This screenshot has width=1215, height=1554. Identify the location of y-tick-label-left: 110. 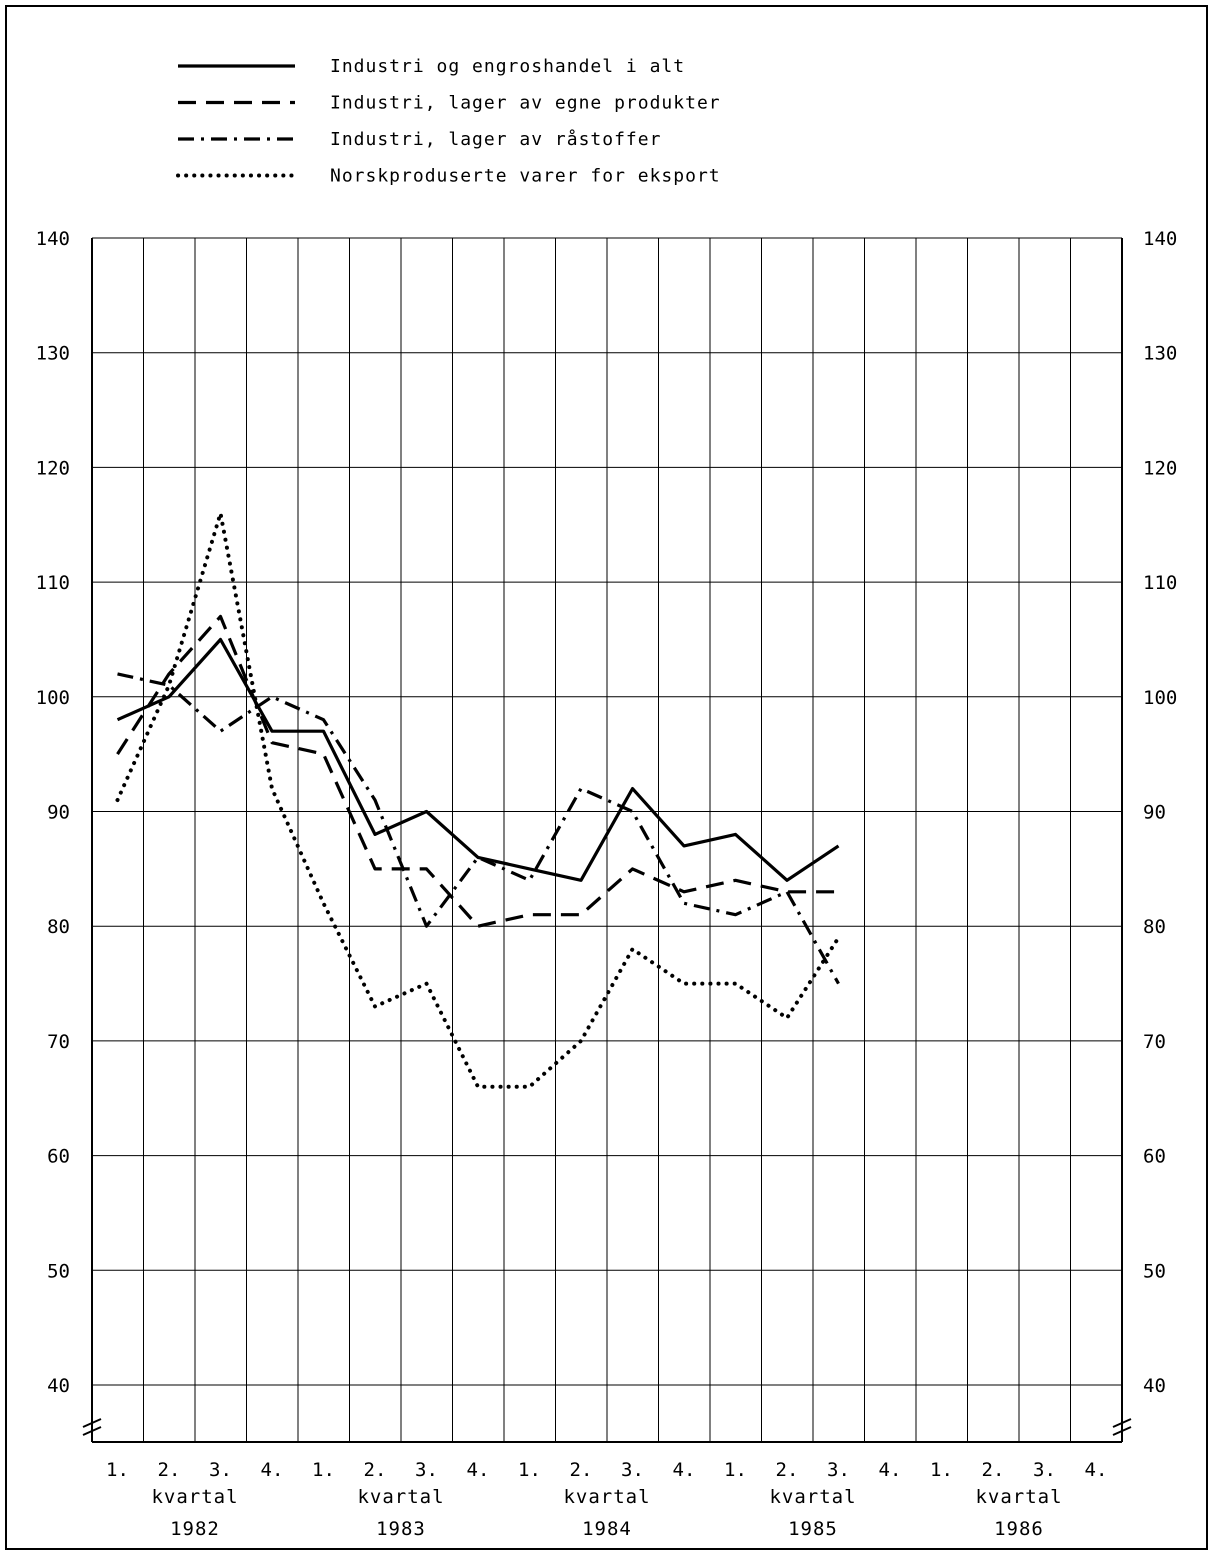
(53, 583).